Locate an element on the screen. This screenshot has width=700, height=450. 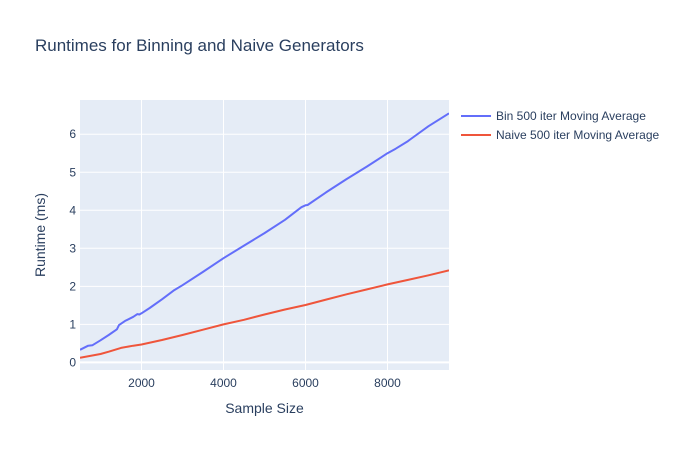
y-tick-label: 1 is located at coordinates (72, 324).